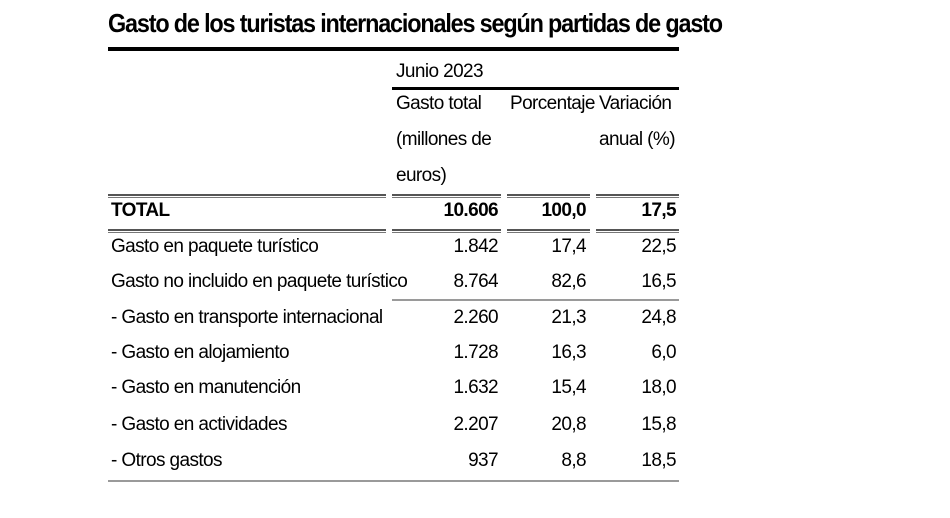 The image size is (950, 518). What do you see at coordinates (200, 352) in the screenshot?
I see `row-alojamiento-label: - Gasto en alojamiento` at bounding box center [200, 352].